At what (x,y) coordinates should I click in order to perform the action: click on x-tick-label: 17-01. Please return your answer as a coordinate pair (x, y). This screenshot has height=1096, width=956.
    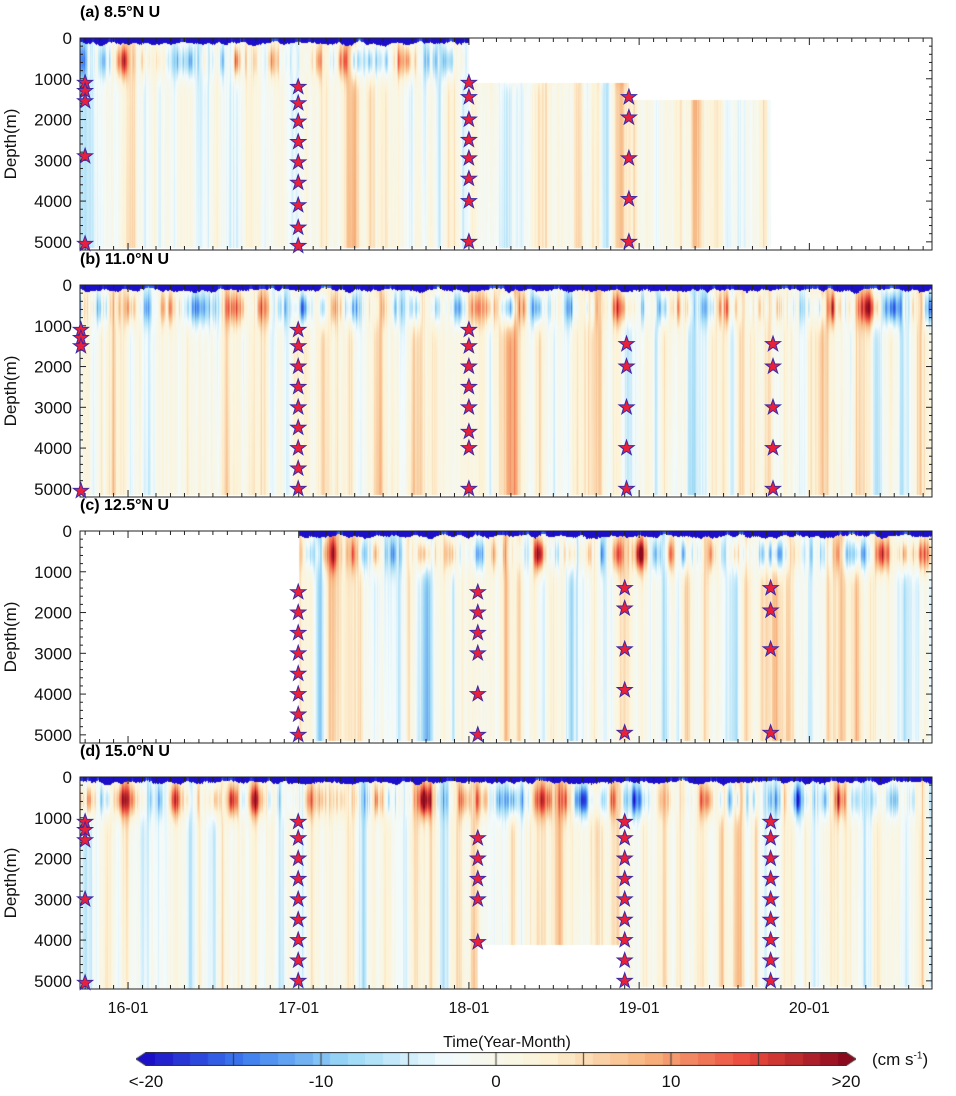
    Looking at the image, I should click on (298, 1008).